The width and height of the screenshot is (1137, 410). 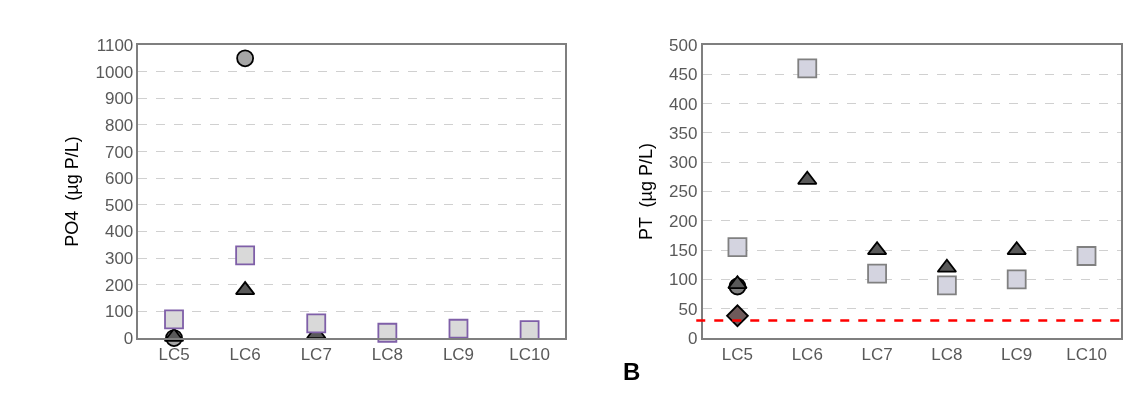 I want to click on y-tick-label: 150, so click(x=683, y=251).